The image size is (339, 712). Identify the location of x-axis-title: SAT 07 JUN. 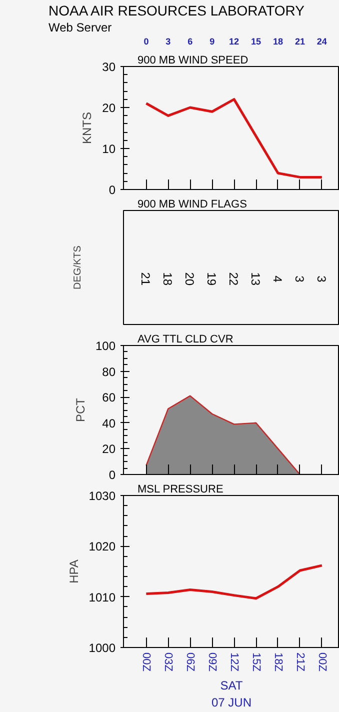
(231, 694).